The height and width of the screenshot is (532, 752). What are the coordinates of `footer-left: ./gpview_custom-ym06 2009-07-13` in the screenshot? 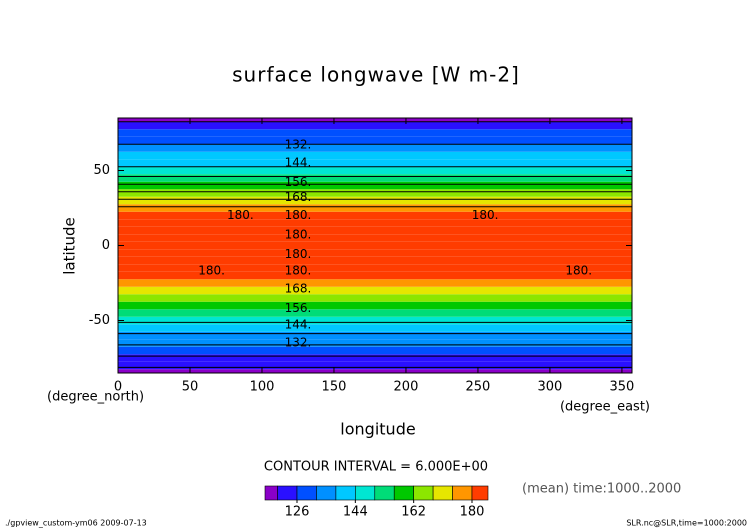 It's located at (76, 523).